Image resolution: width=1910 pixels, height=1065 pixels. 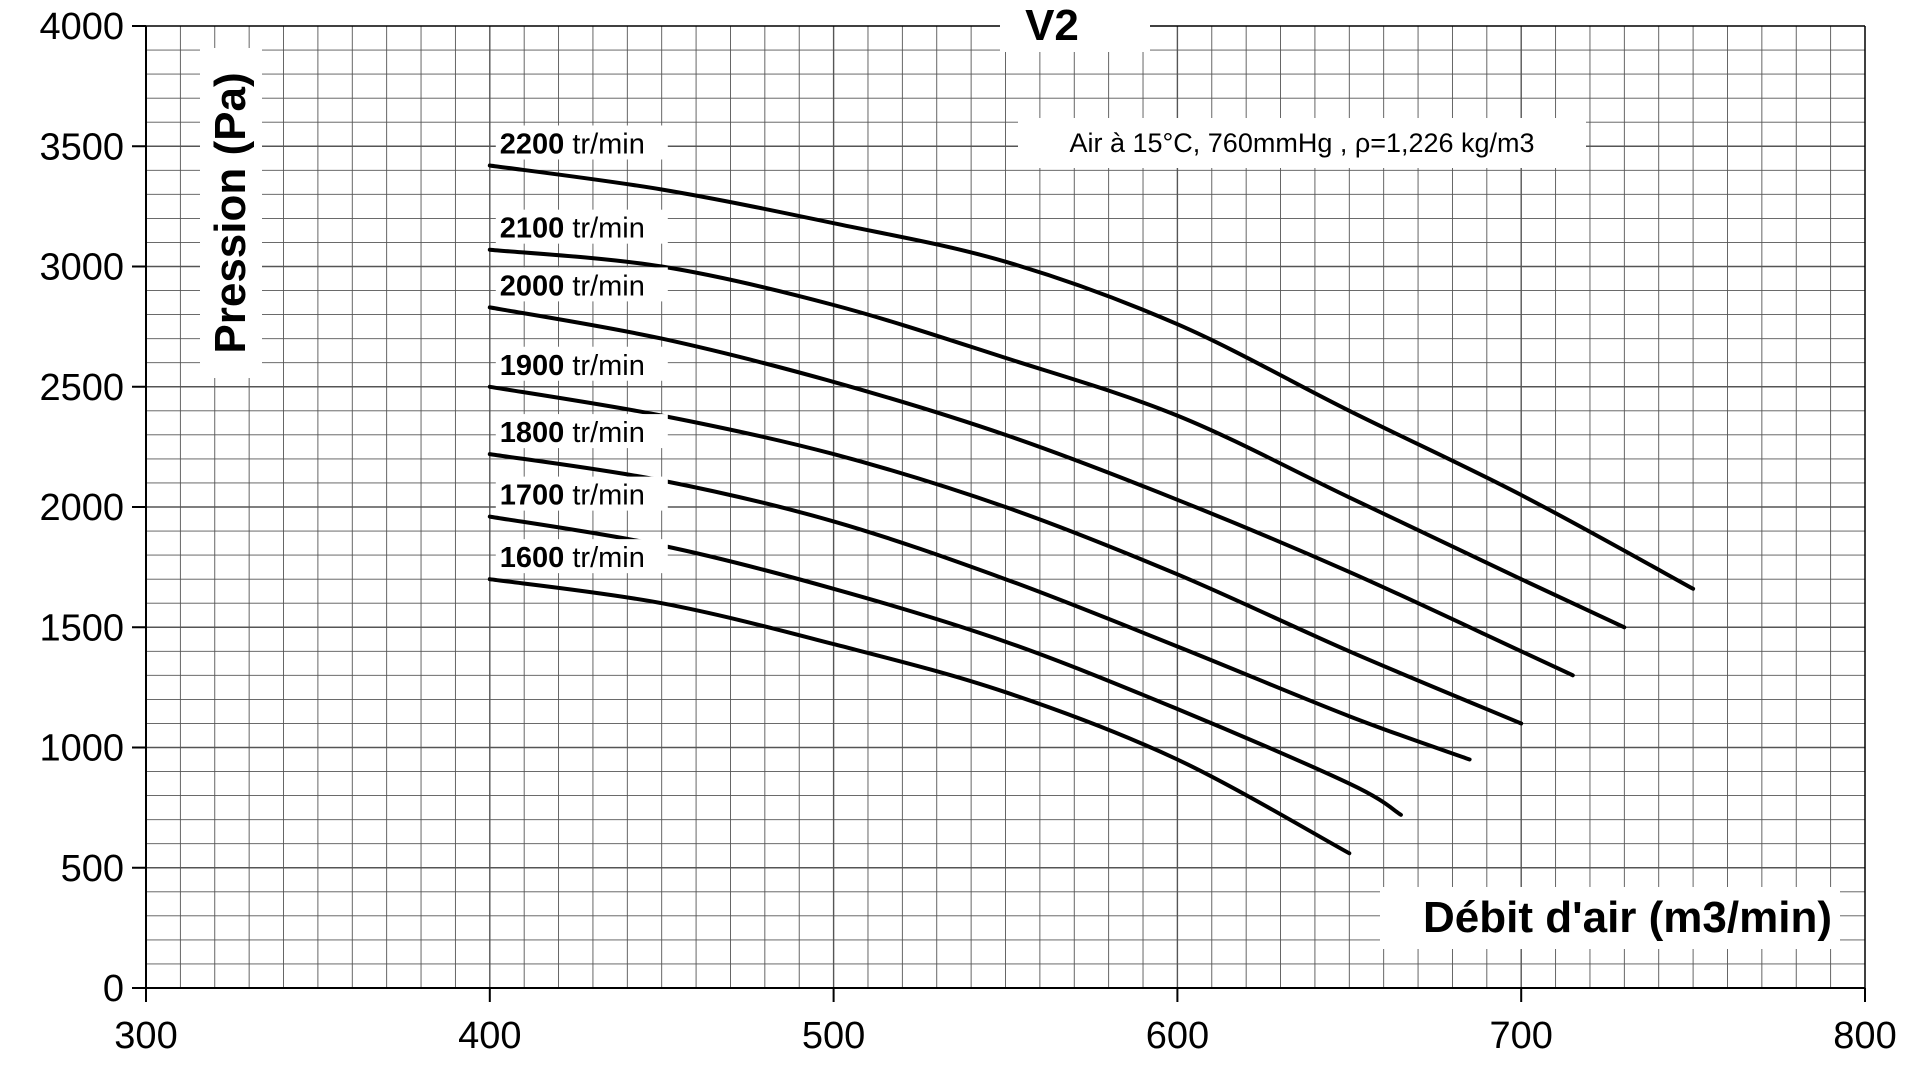 I want to click on chart-title: V2, so click(x=1052, y=25).